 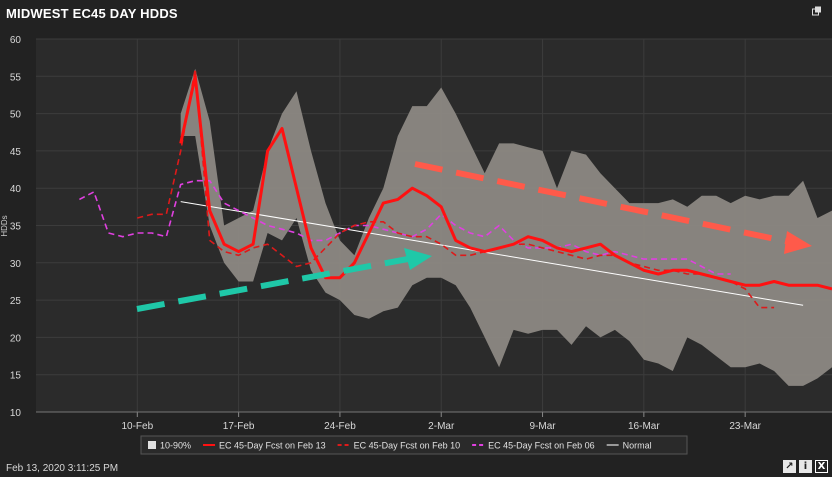 What do you see at coordinates (644, 426) in the screenshot?
I see `x-tick-label: 16-Mar` at bounding box center [644, 426].